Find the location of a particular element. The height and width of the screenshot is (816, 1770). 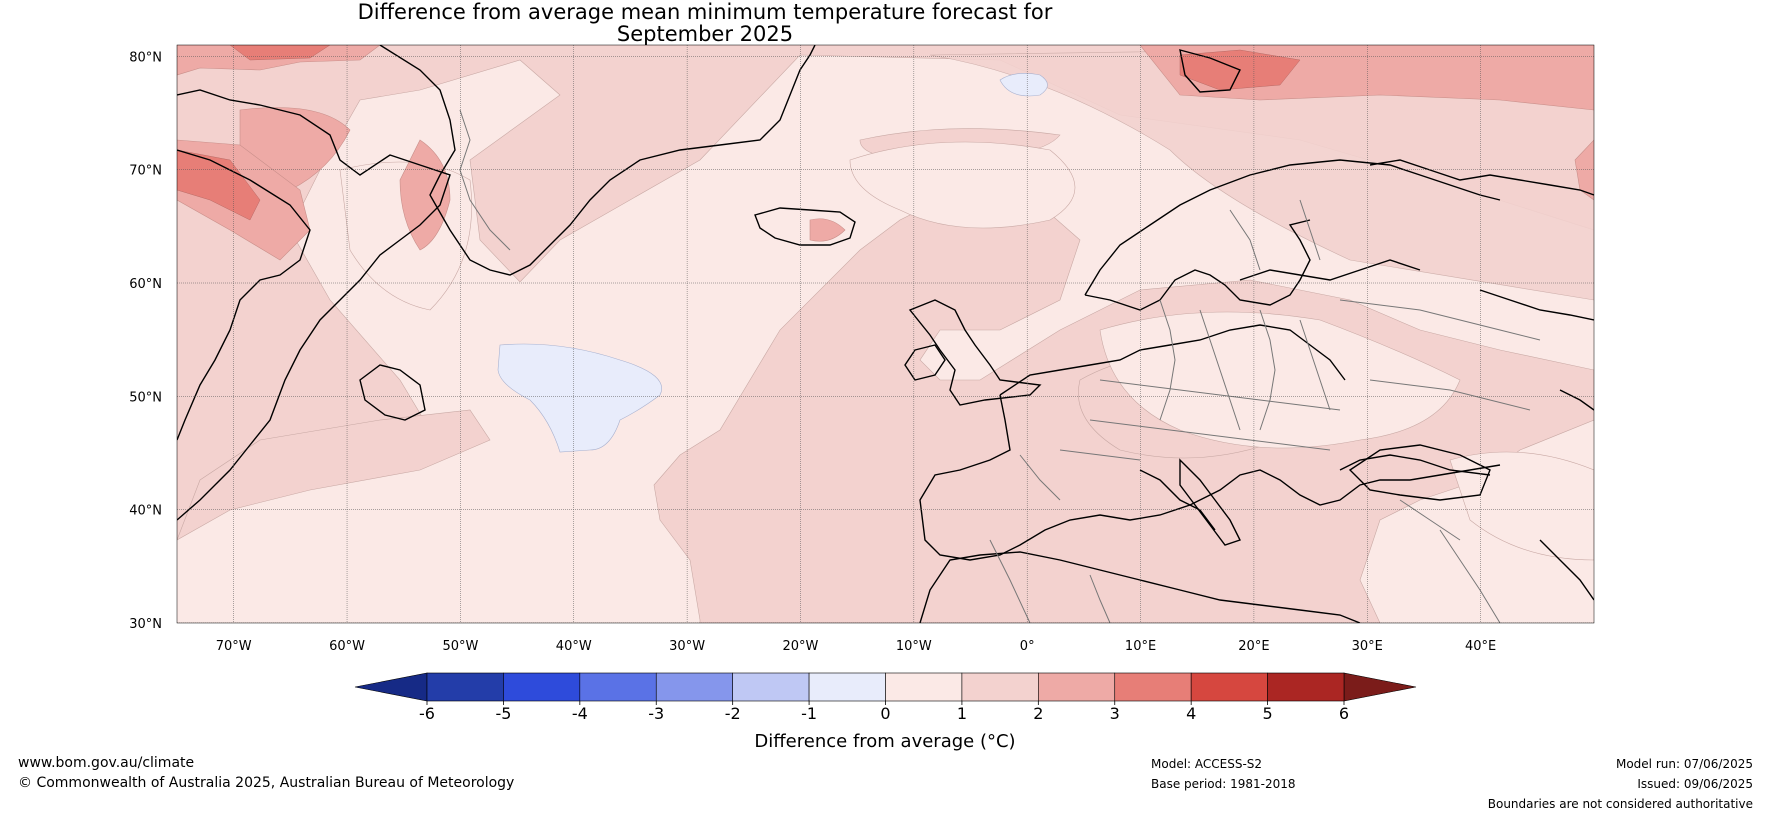

model-run-text: Model run: 07/06/2025 is located at coordinates (1684, 764).